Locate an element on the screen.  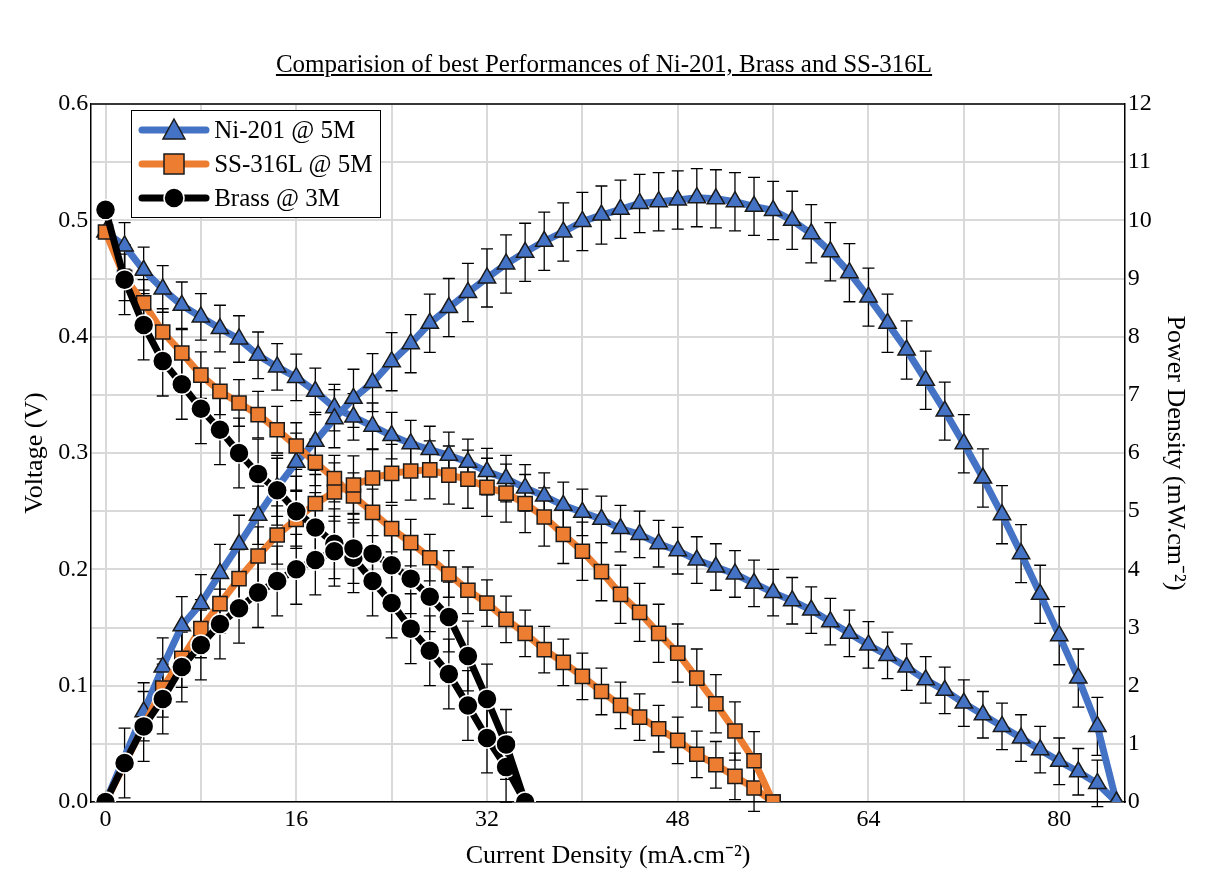
x-tick-label: 80 is located at coordinates (1059, 817).